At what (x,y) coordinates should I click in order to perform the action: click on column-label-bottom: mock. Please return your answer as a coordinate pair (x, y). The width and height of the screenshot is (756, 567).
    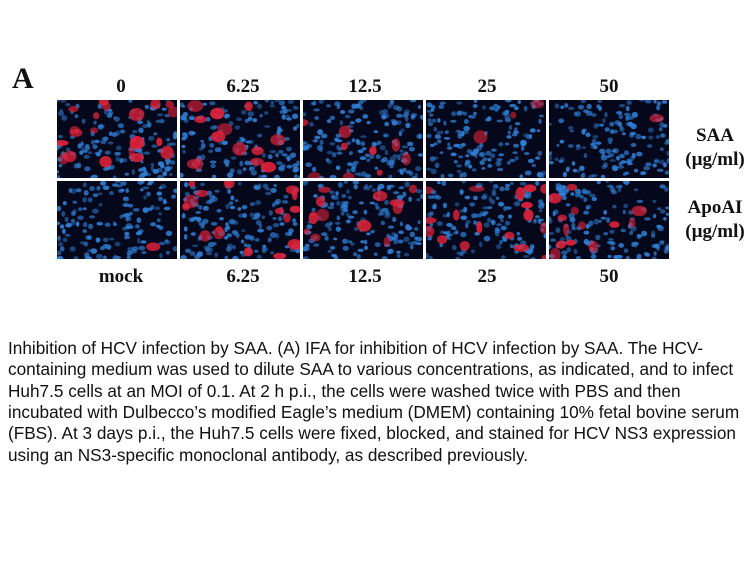
    Looking at the image, I should click on (121, 276).